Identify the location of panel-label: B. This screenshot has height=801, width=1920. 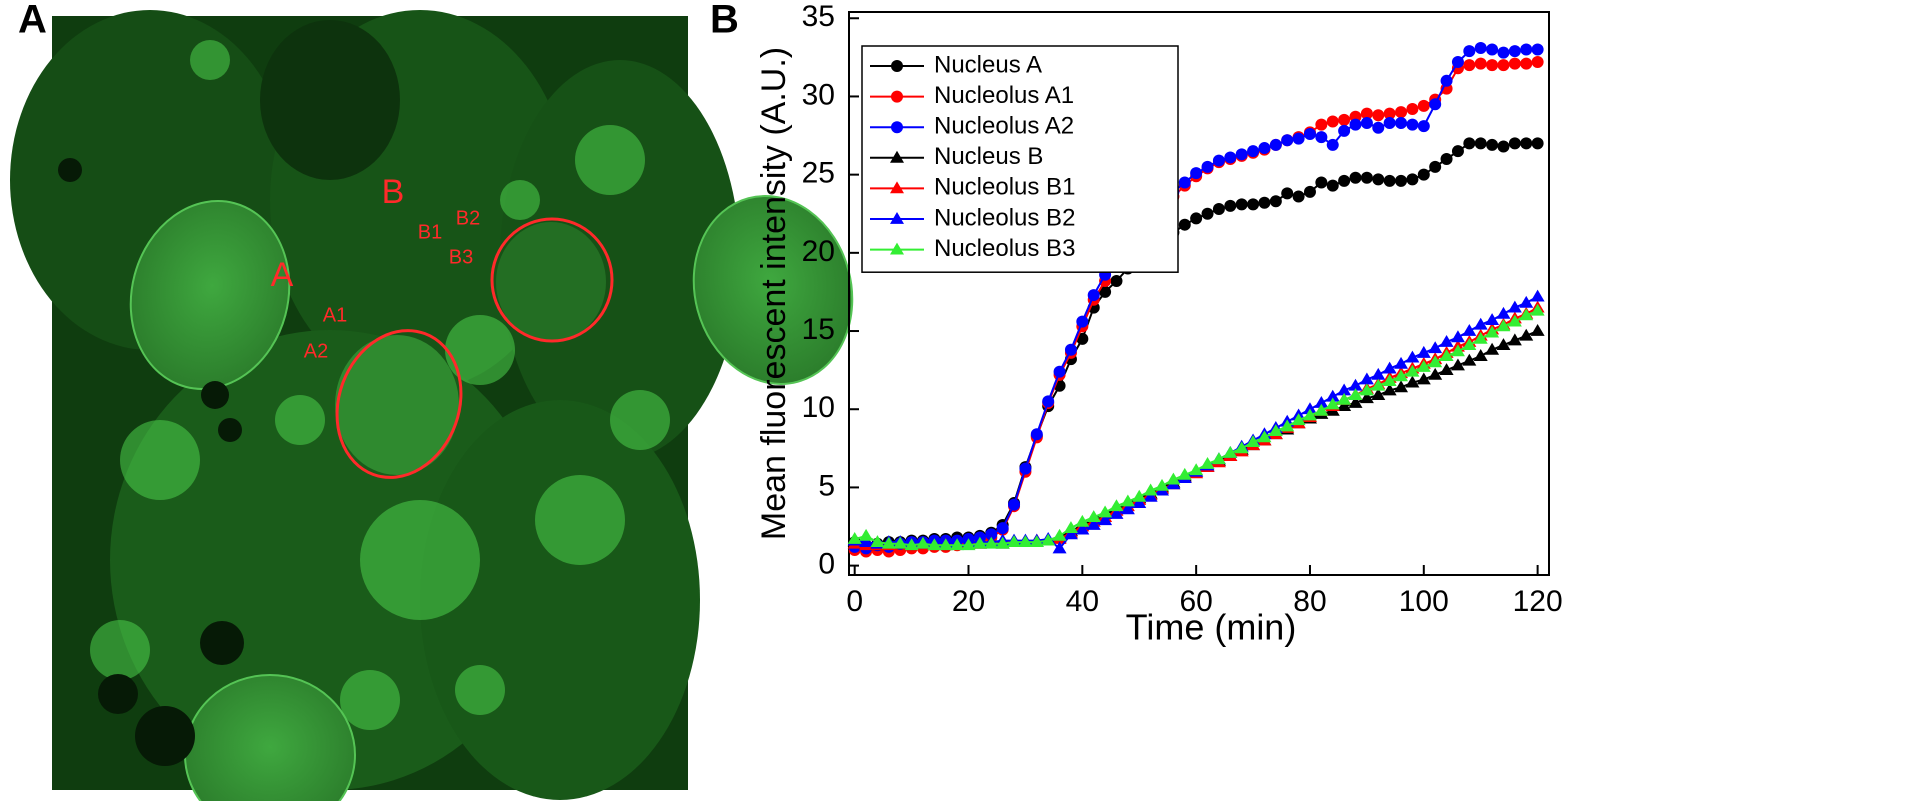
(724, 21).